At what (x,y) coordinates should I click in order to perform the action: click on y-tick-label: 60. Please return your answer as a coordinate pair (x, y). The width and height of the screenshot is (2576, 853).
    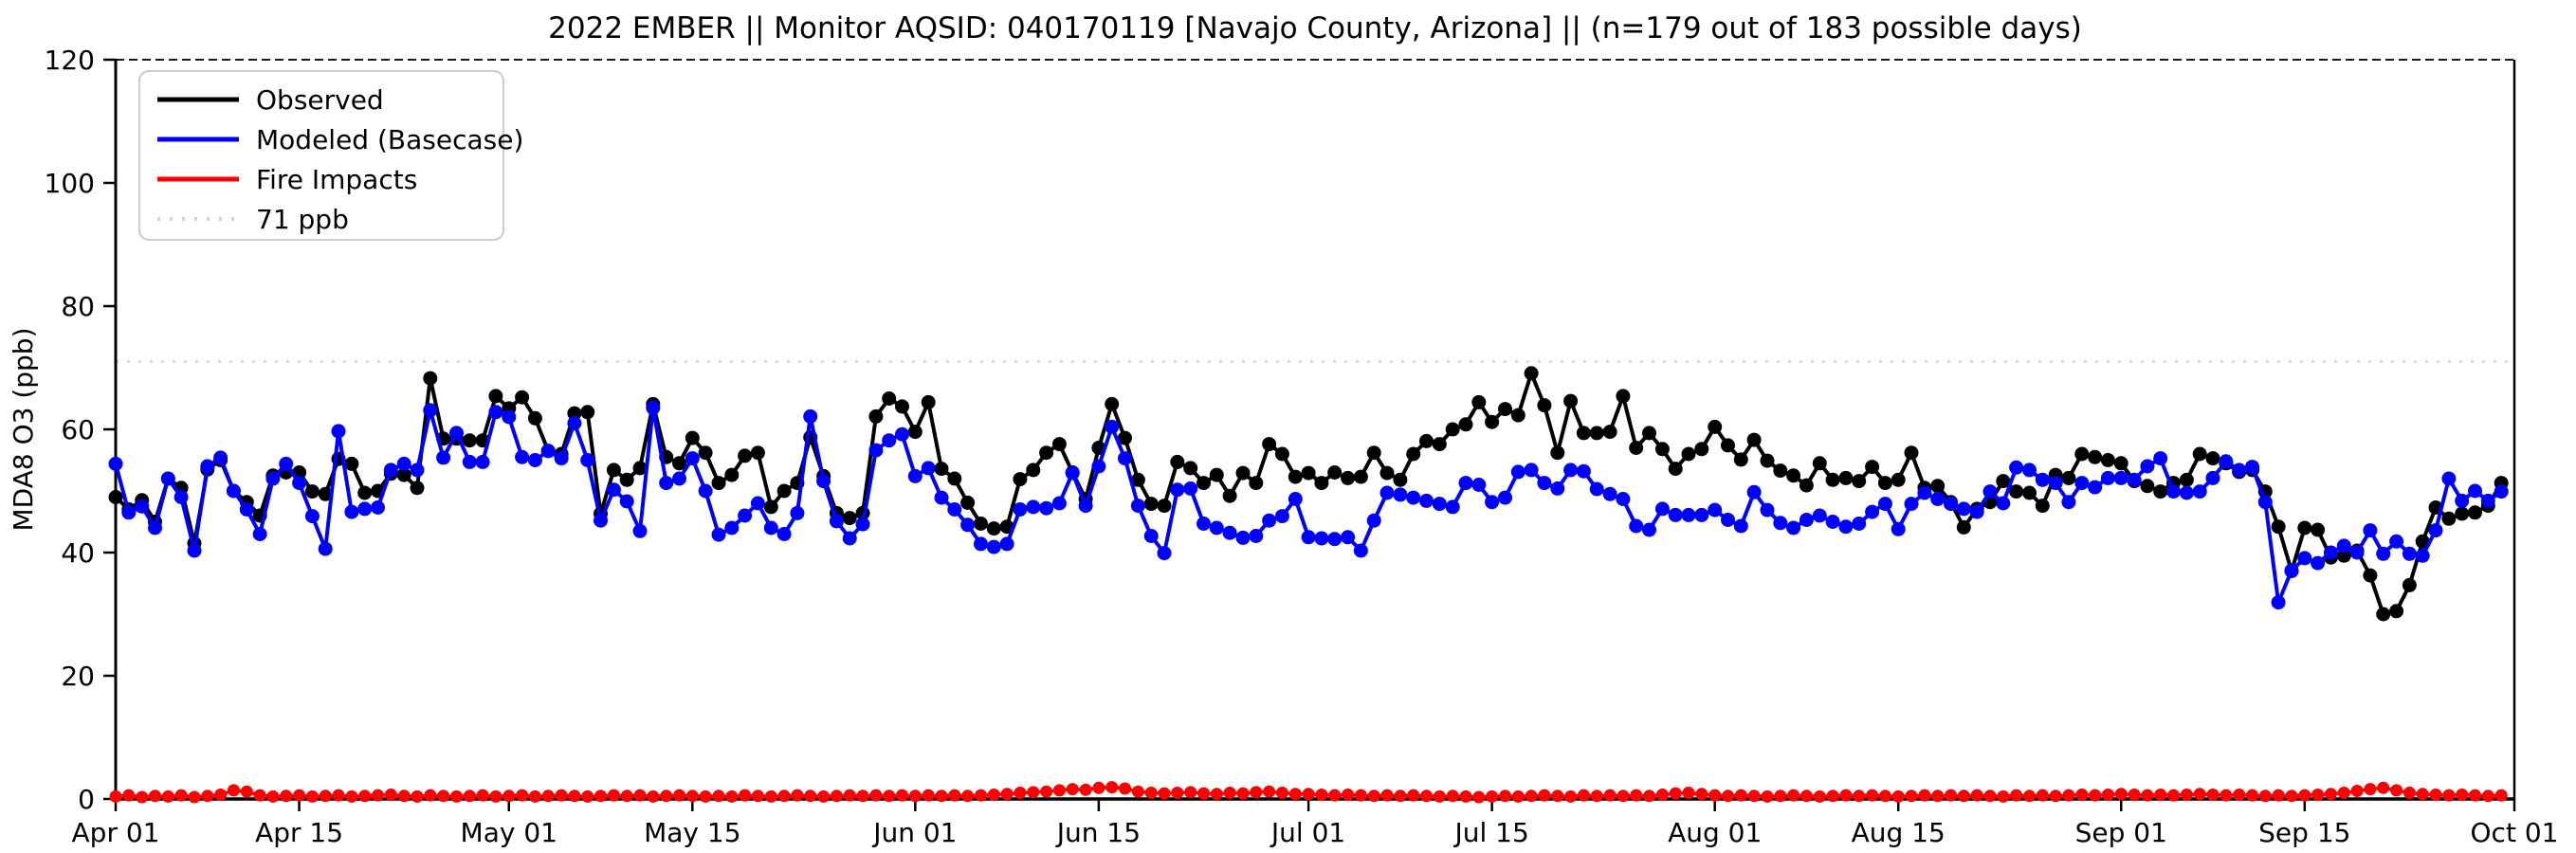
    Looking at the image, I should click on (78, 429).